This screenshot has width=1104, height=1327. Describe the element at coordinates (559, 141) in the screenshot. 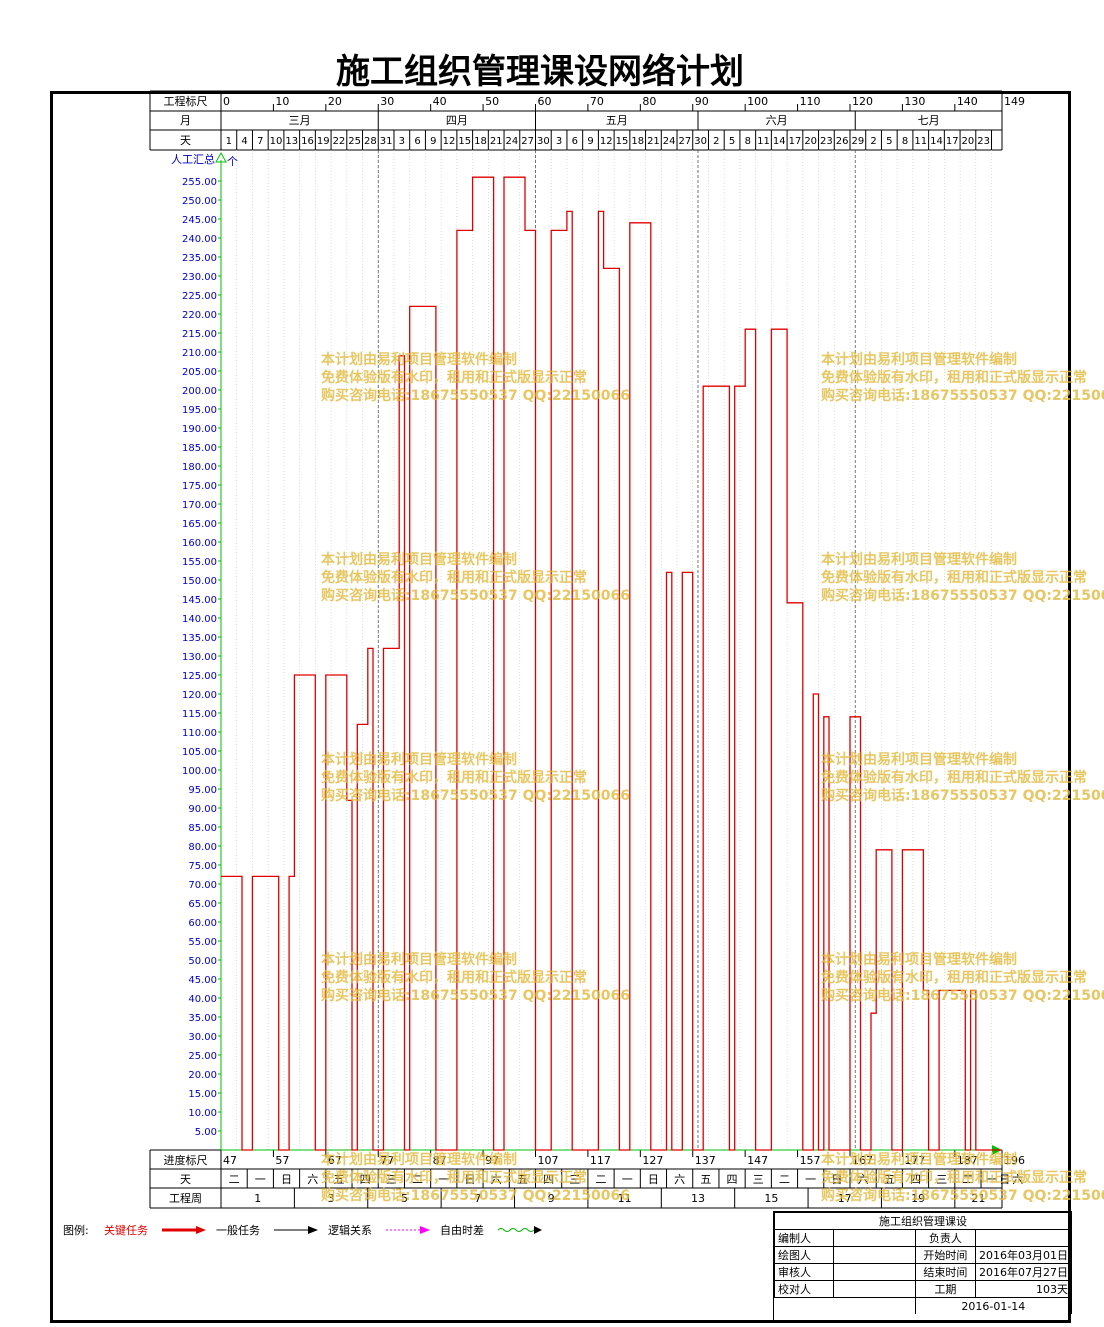

I see `day-label: 3` at that location.